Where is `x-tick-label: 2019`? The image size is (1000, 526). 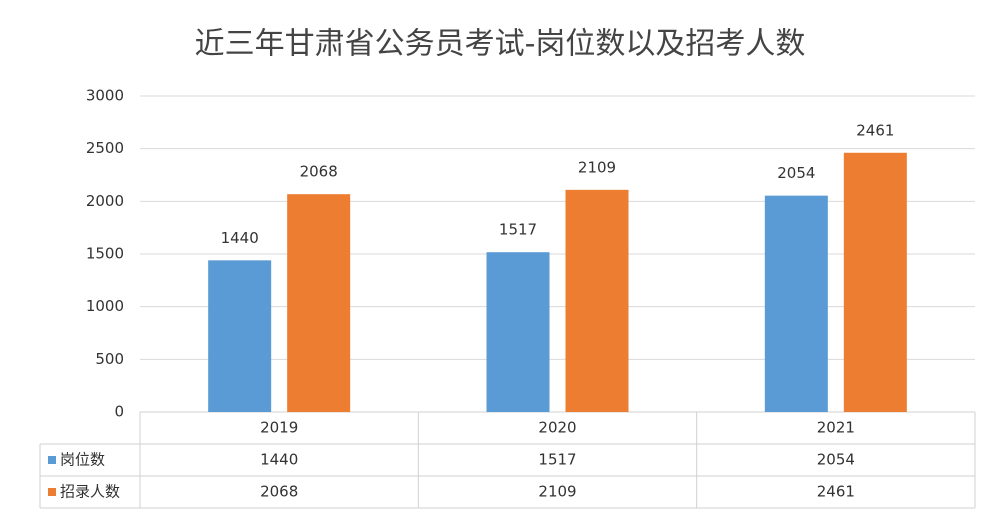
x-tick-label: 2019 is located at coordinates (279, 428).